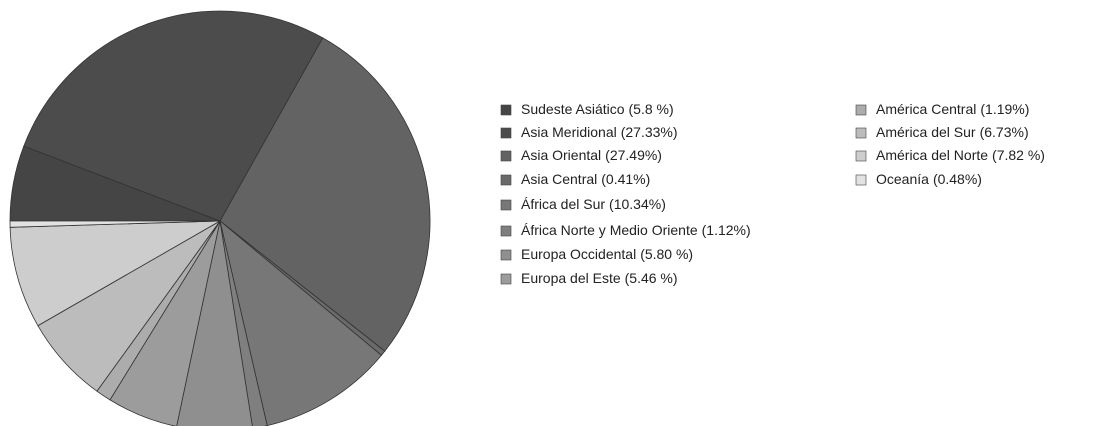  Describe the element at coordinates (573, 109) in the screenshot. I see `legend-name: Sudeste Asiático` at that location.